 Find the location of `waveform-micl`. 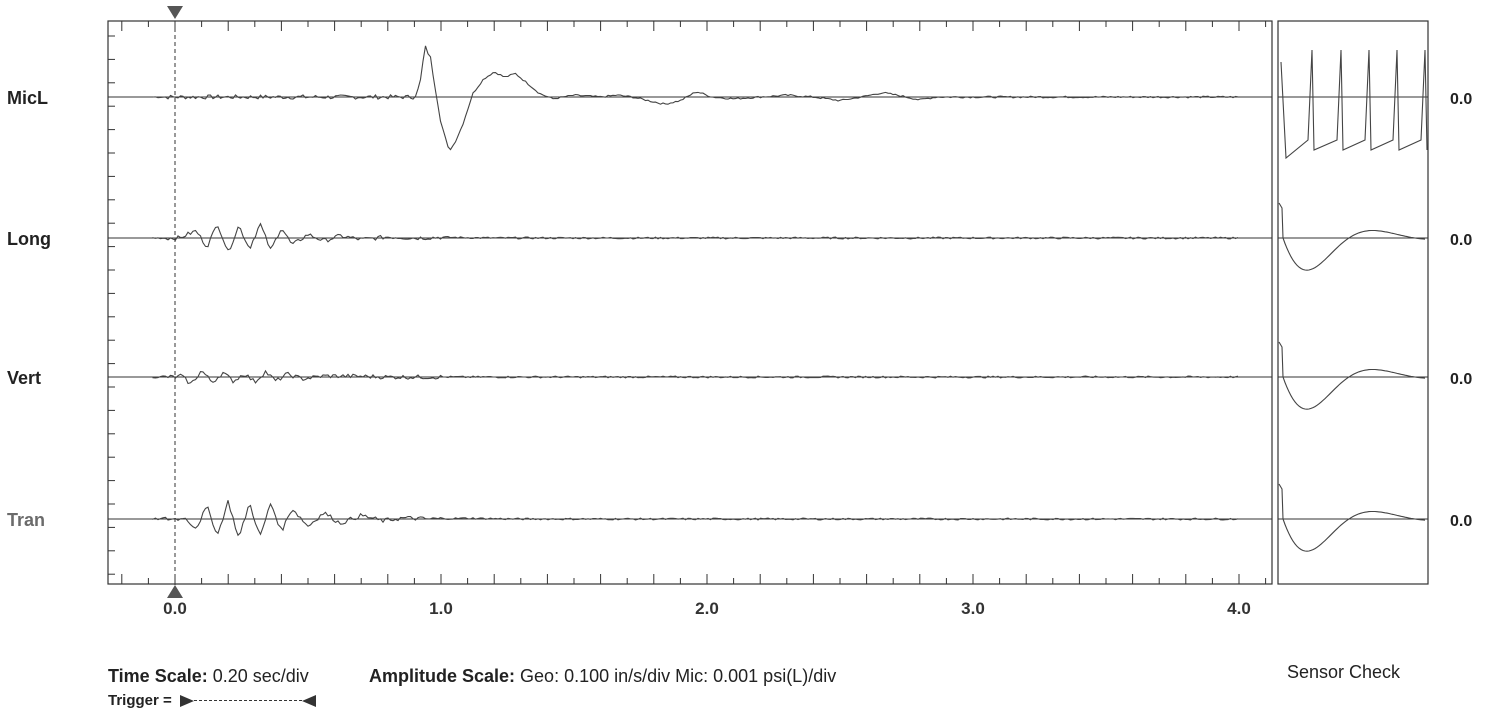

waveform-micl is located at coordinates (695, 98).